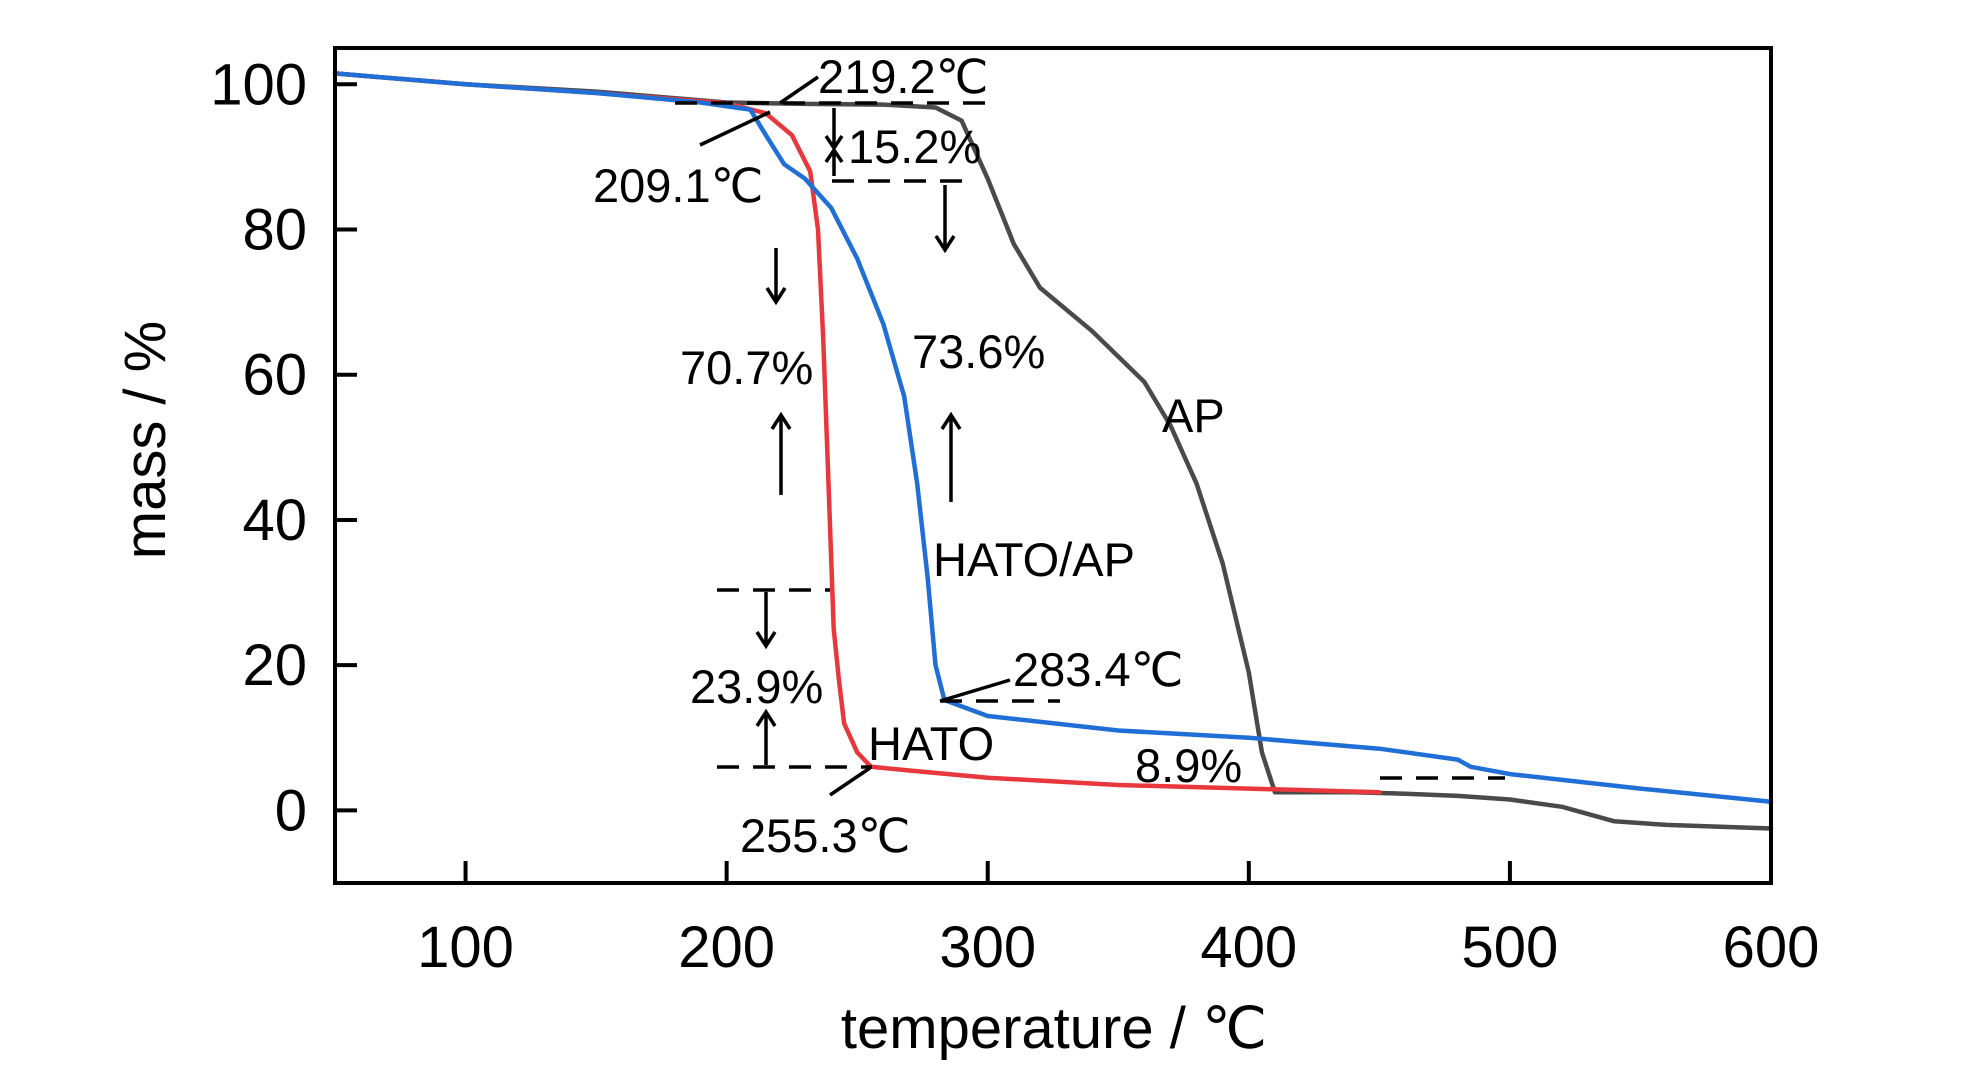 This screenshot has width=1984, height=1068. I want to click on x-tick-label-200: 200, so click(726, 947).